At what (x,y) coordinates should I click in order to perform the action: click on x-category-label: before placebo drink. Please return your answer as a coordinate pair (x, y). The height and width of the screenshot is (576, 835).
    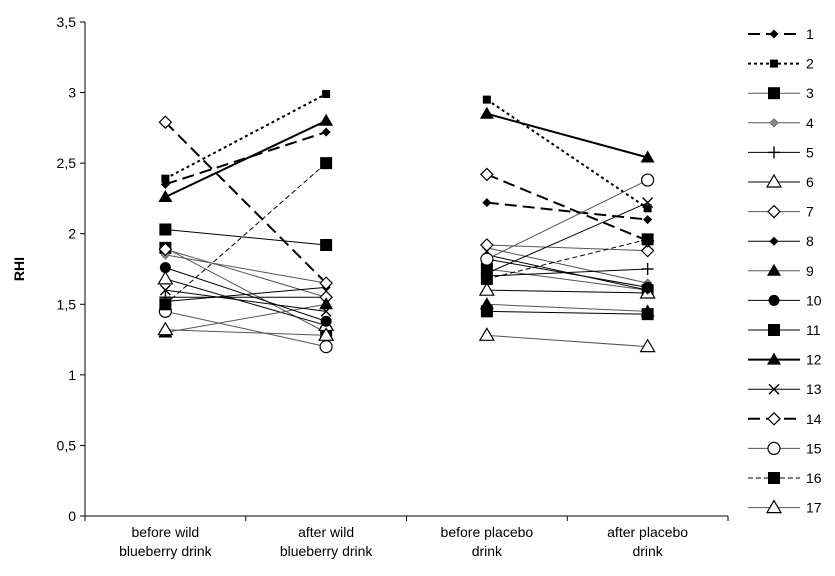
    Looking at the image, I should click on (487, 541).